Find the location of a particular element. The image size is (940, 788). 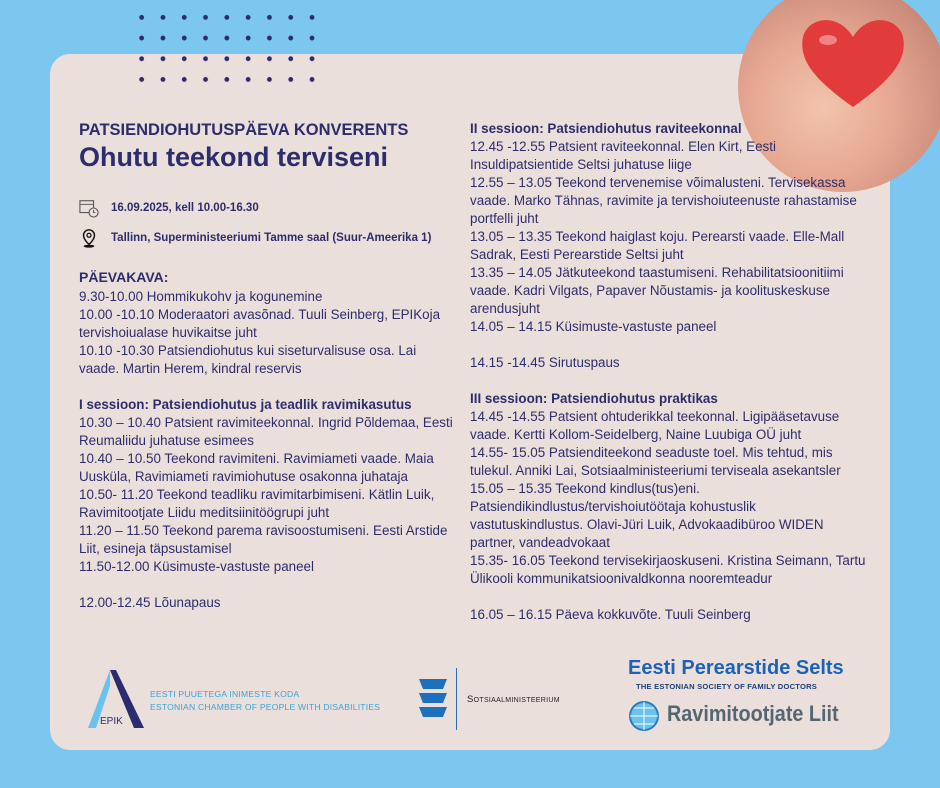

logo-divider is located at coordinates (456, 699).